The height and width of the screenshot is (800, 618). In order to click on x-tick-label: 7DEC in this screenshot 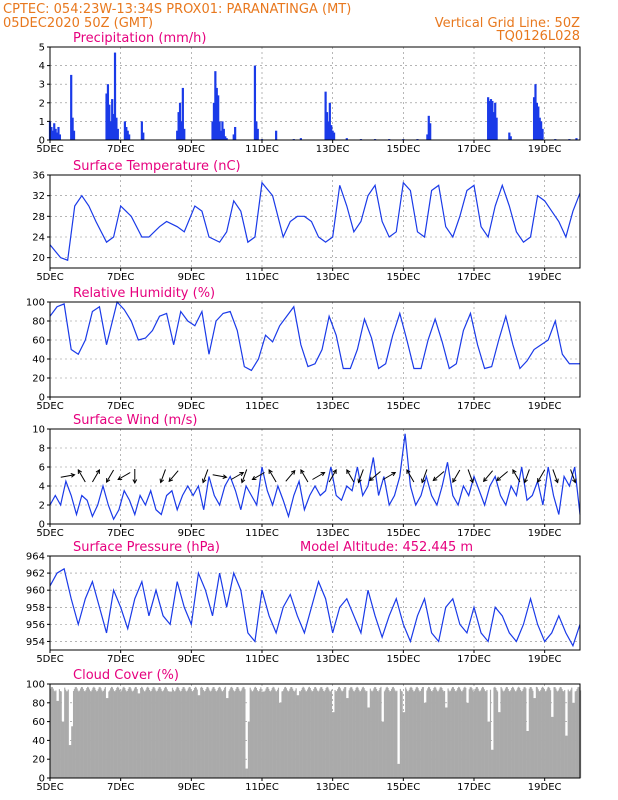, I will do `click(120, 149)`.